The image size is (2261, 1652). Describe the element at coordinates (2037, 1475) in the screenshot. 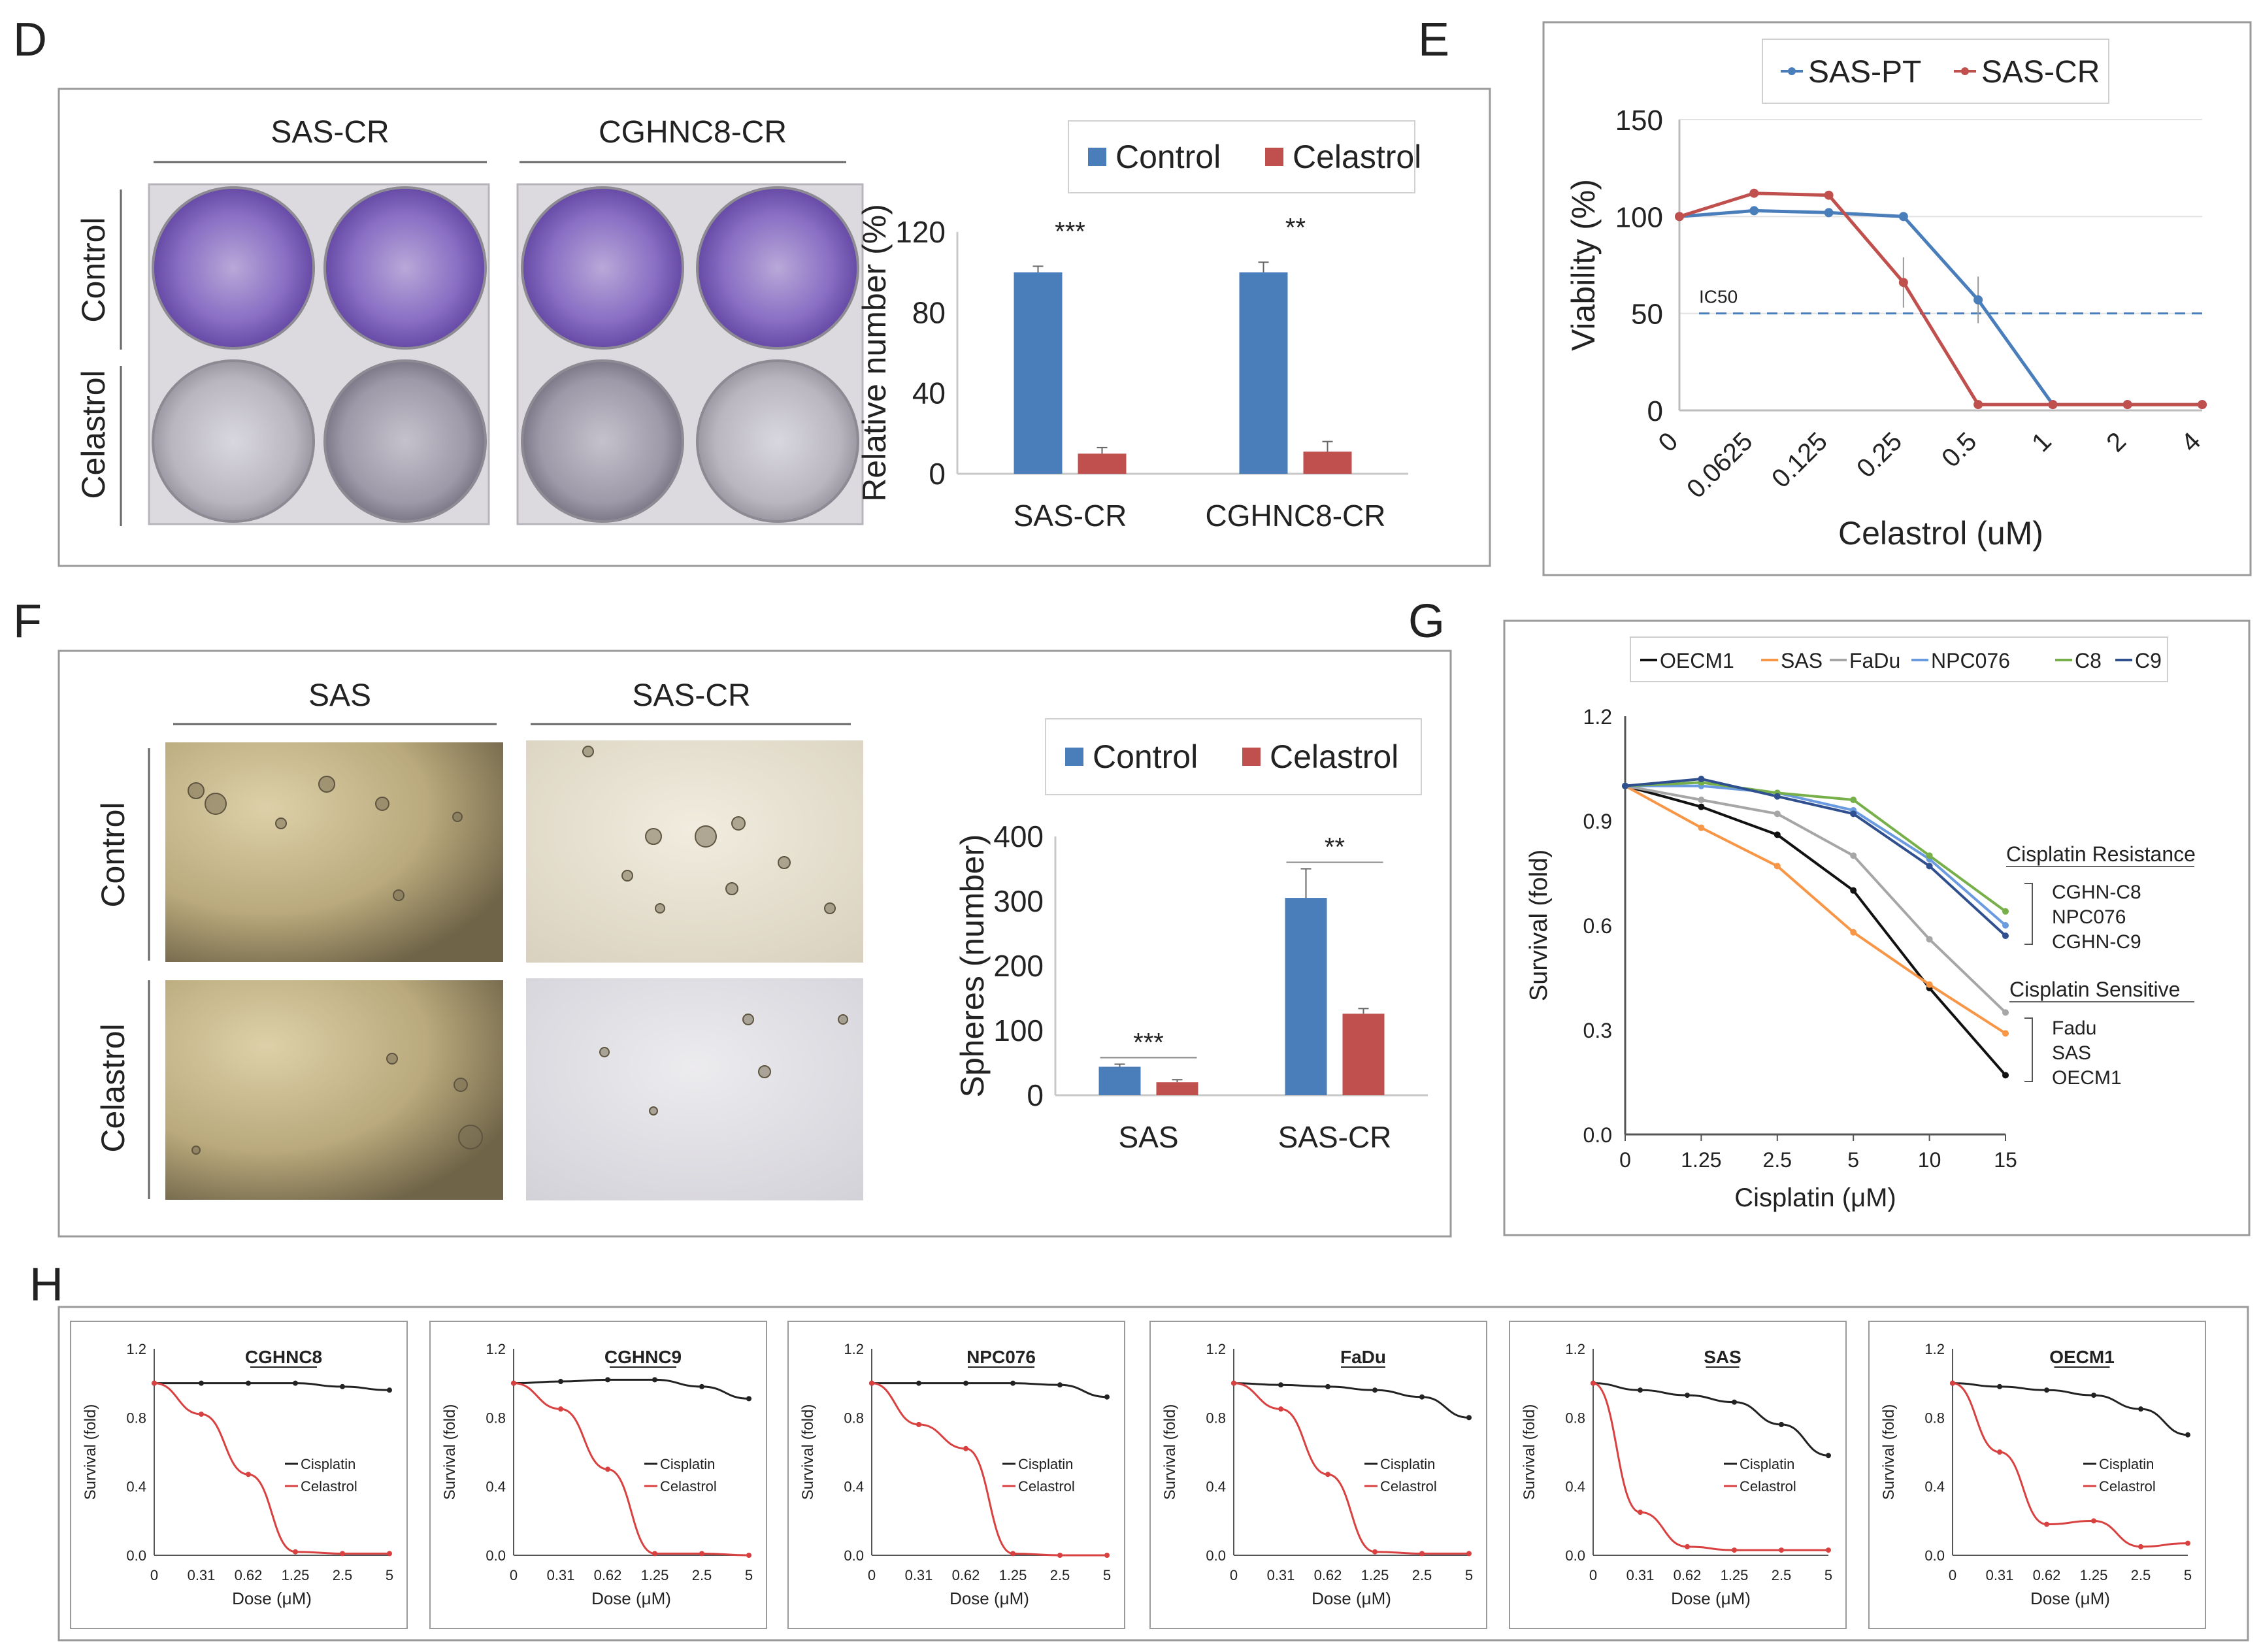

I see `subplot-frame` at that location.